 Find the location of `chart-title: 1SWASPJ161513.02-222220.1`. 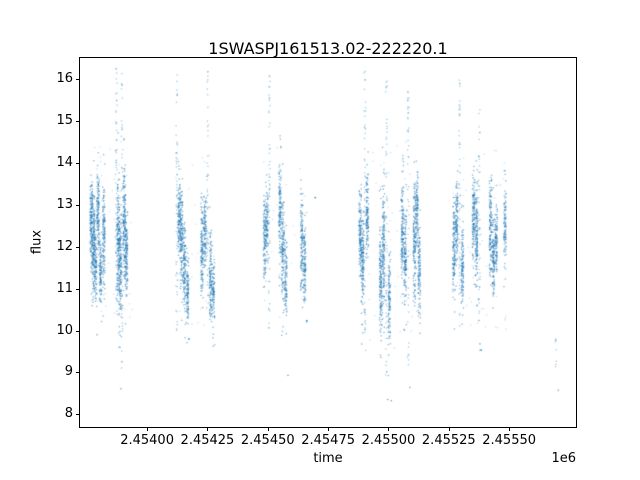

chart-title: 1SWASPJ161513.02-222220.1 is located at coordinates (328, 48).